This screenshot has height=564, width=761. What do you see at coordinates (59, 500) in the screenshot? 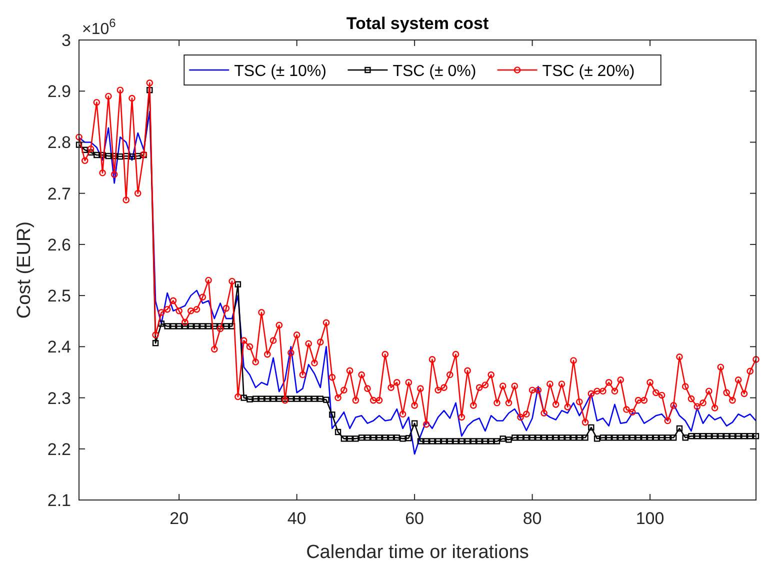
I see `y-tick-label: 2.1` at bounding box center [59, 500].